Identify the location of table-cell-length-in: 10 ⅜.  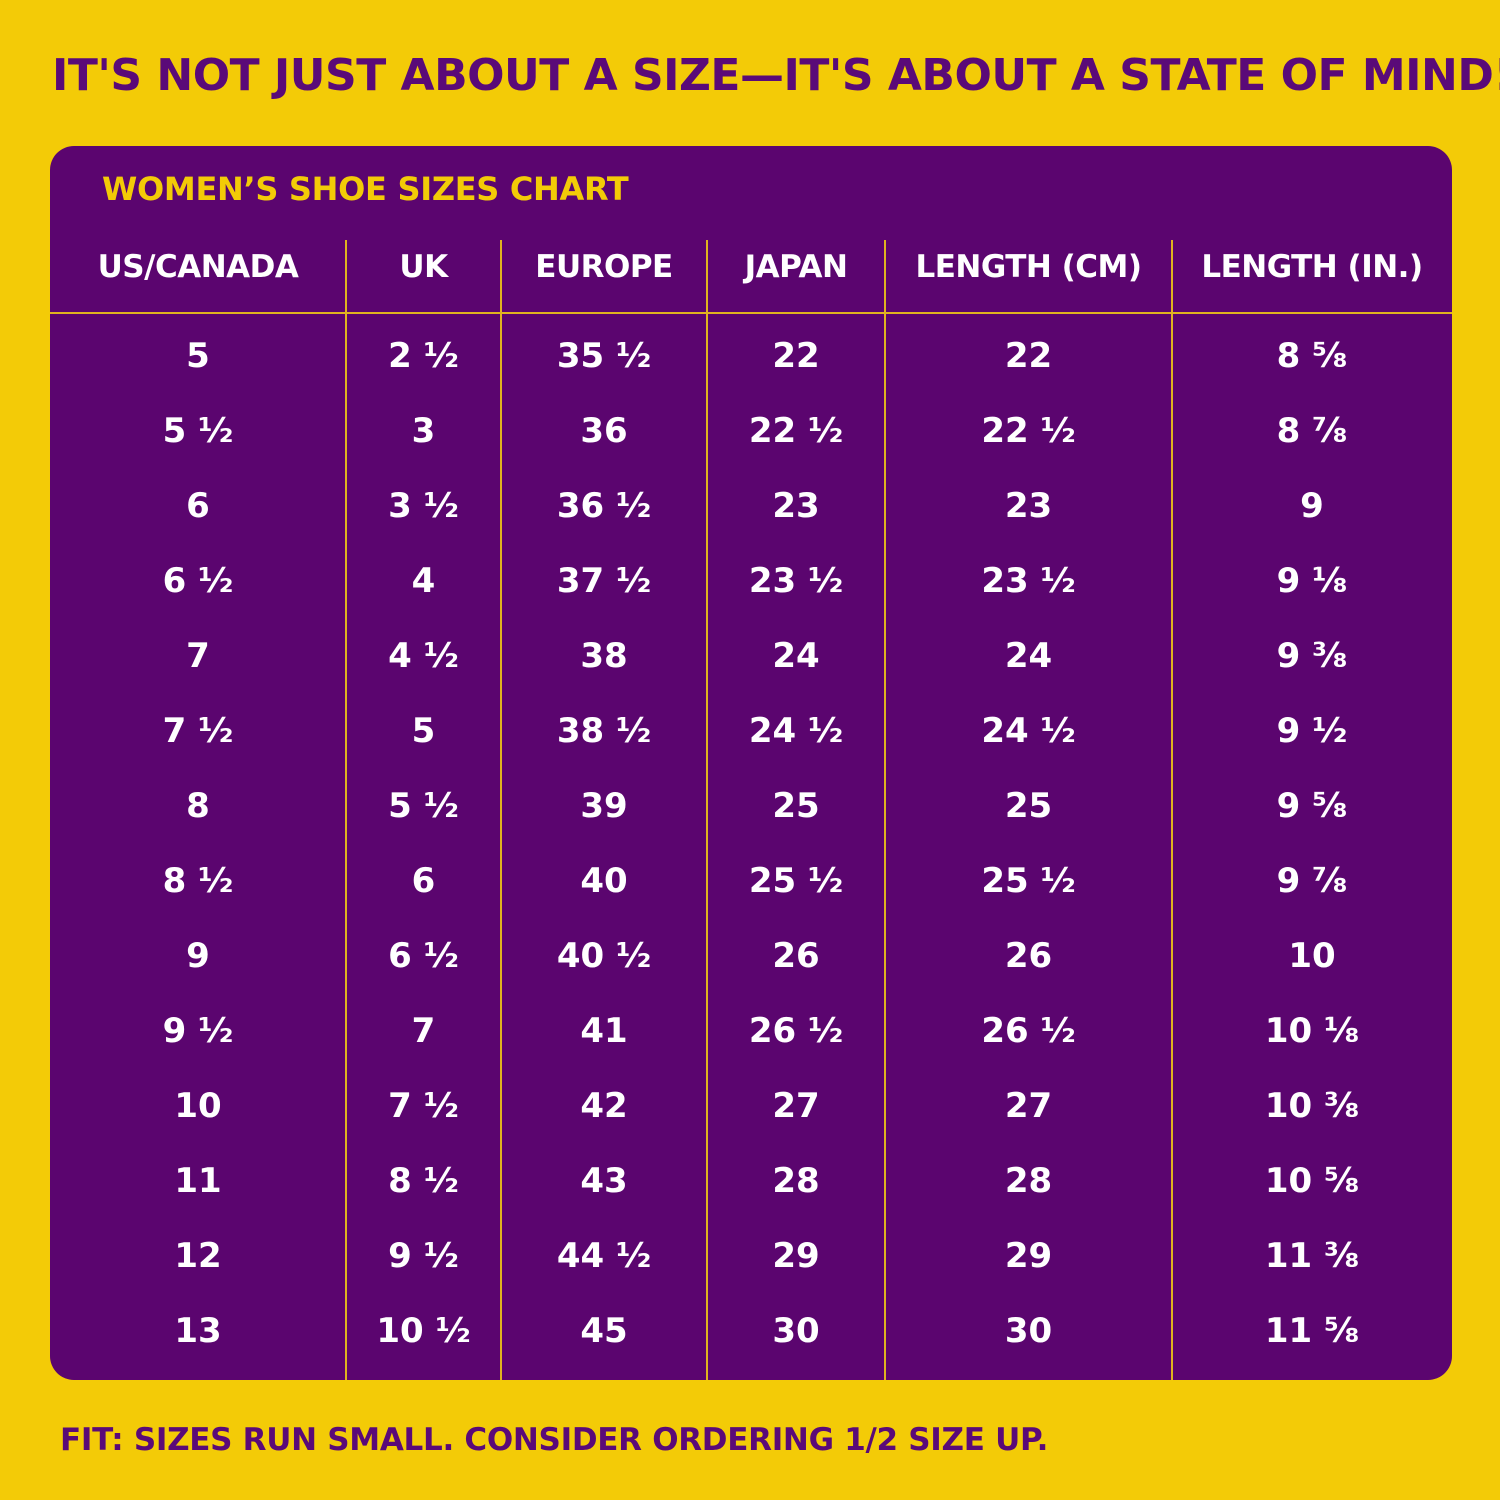
(1312, 1106).